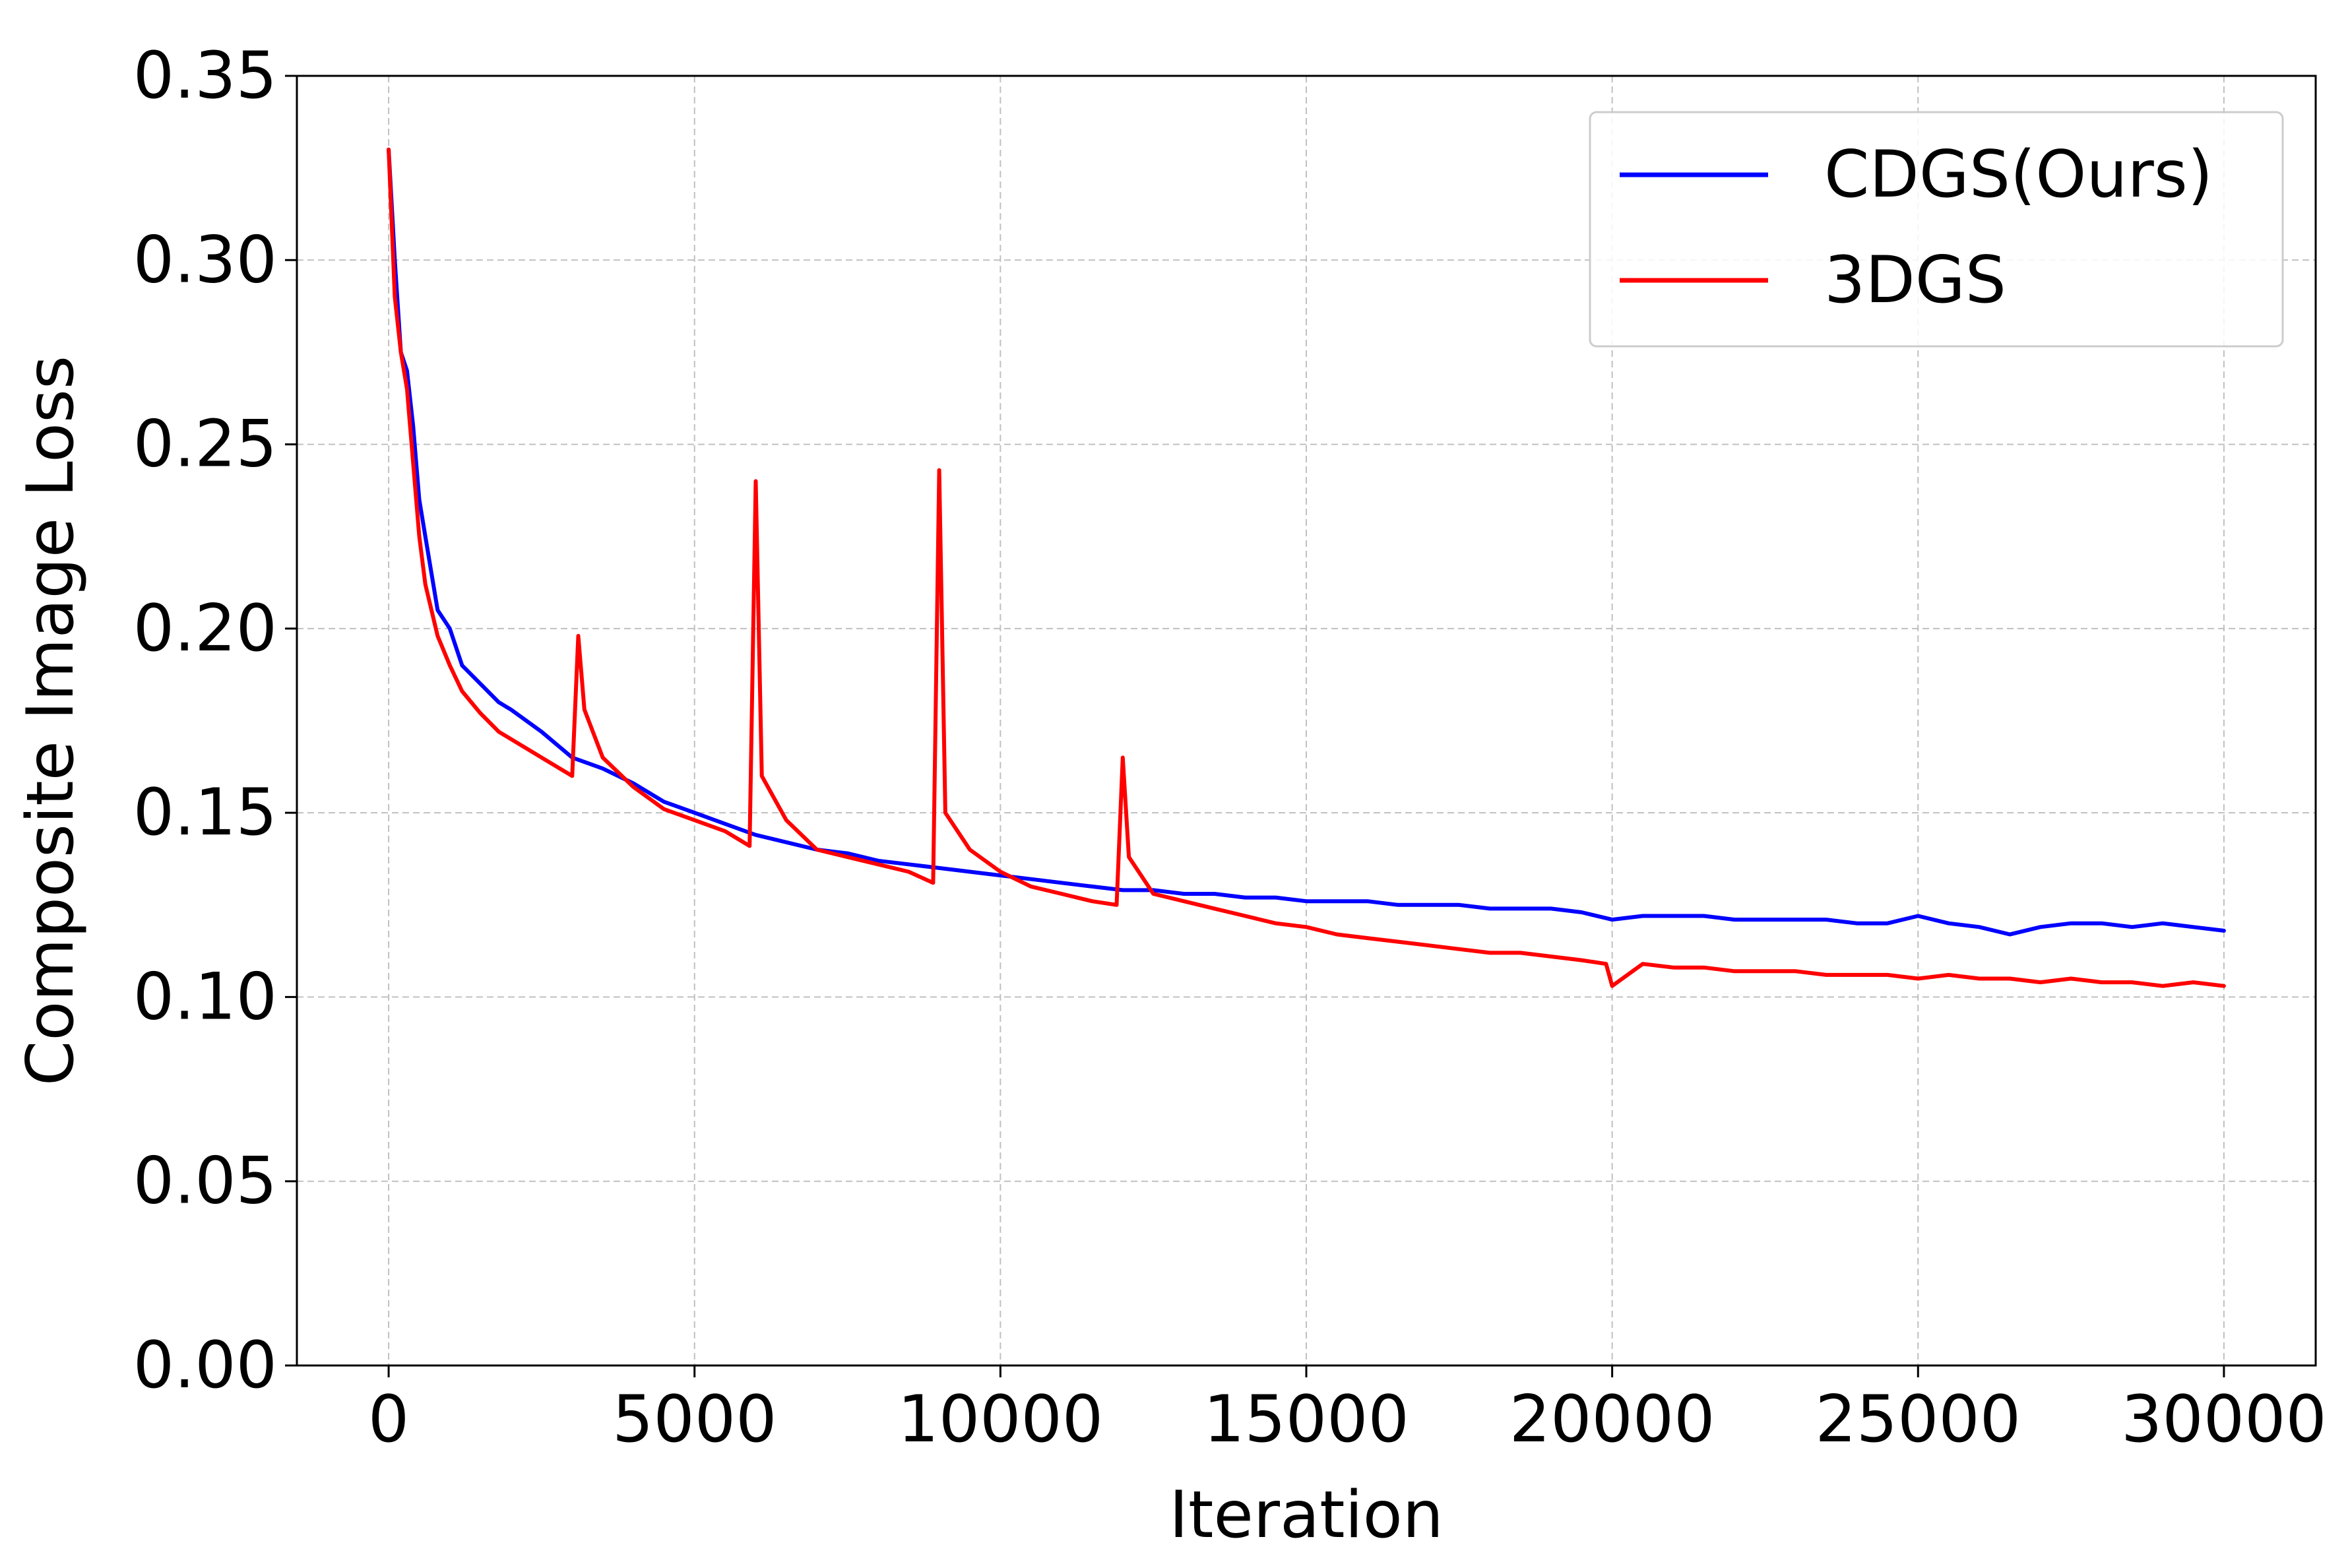  Describe the element at coordinates (205, 1365) in the screenshot. I see `y-tick-label: 0.00` at that location.